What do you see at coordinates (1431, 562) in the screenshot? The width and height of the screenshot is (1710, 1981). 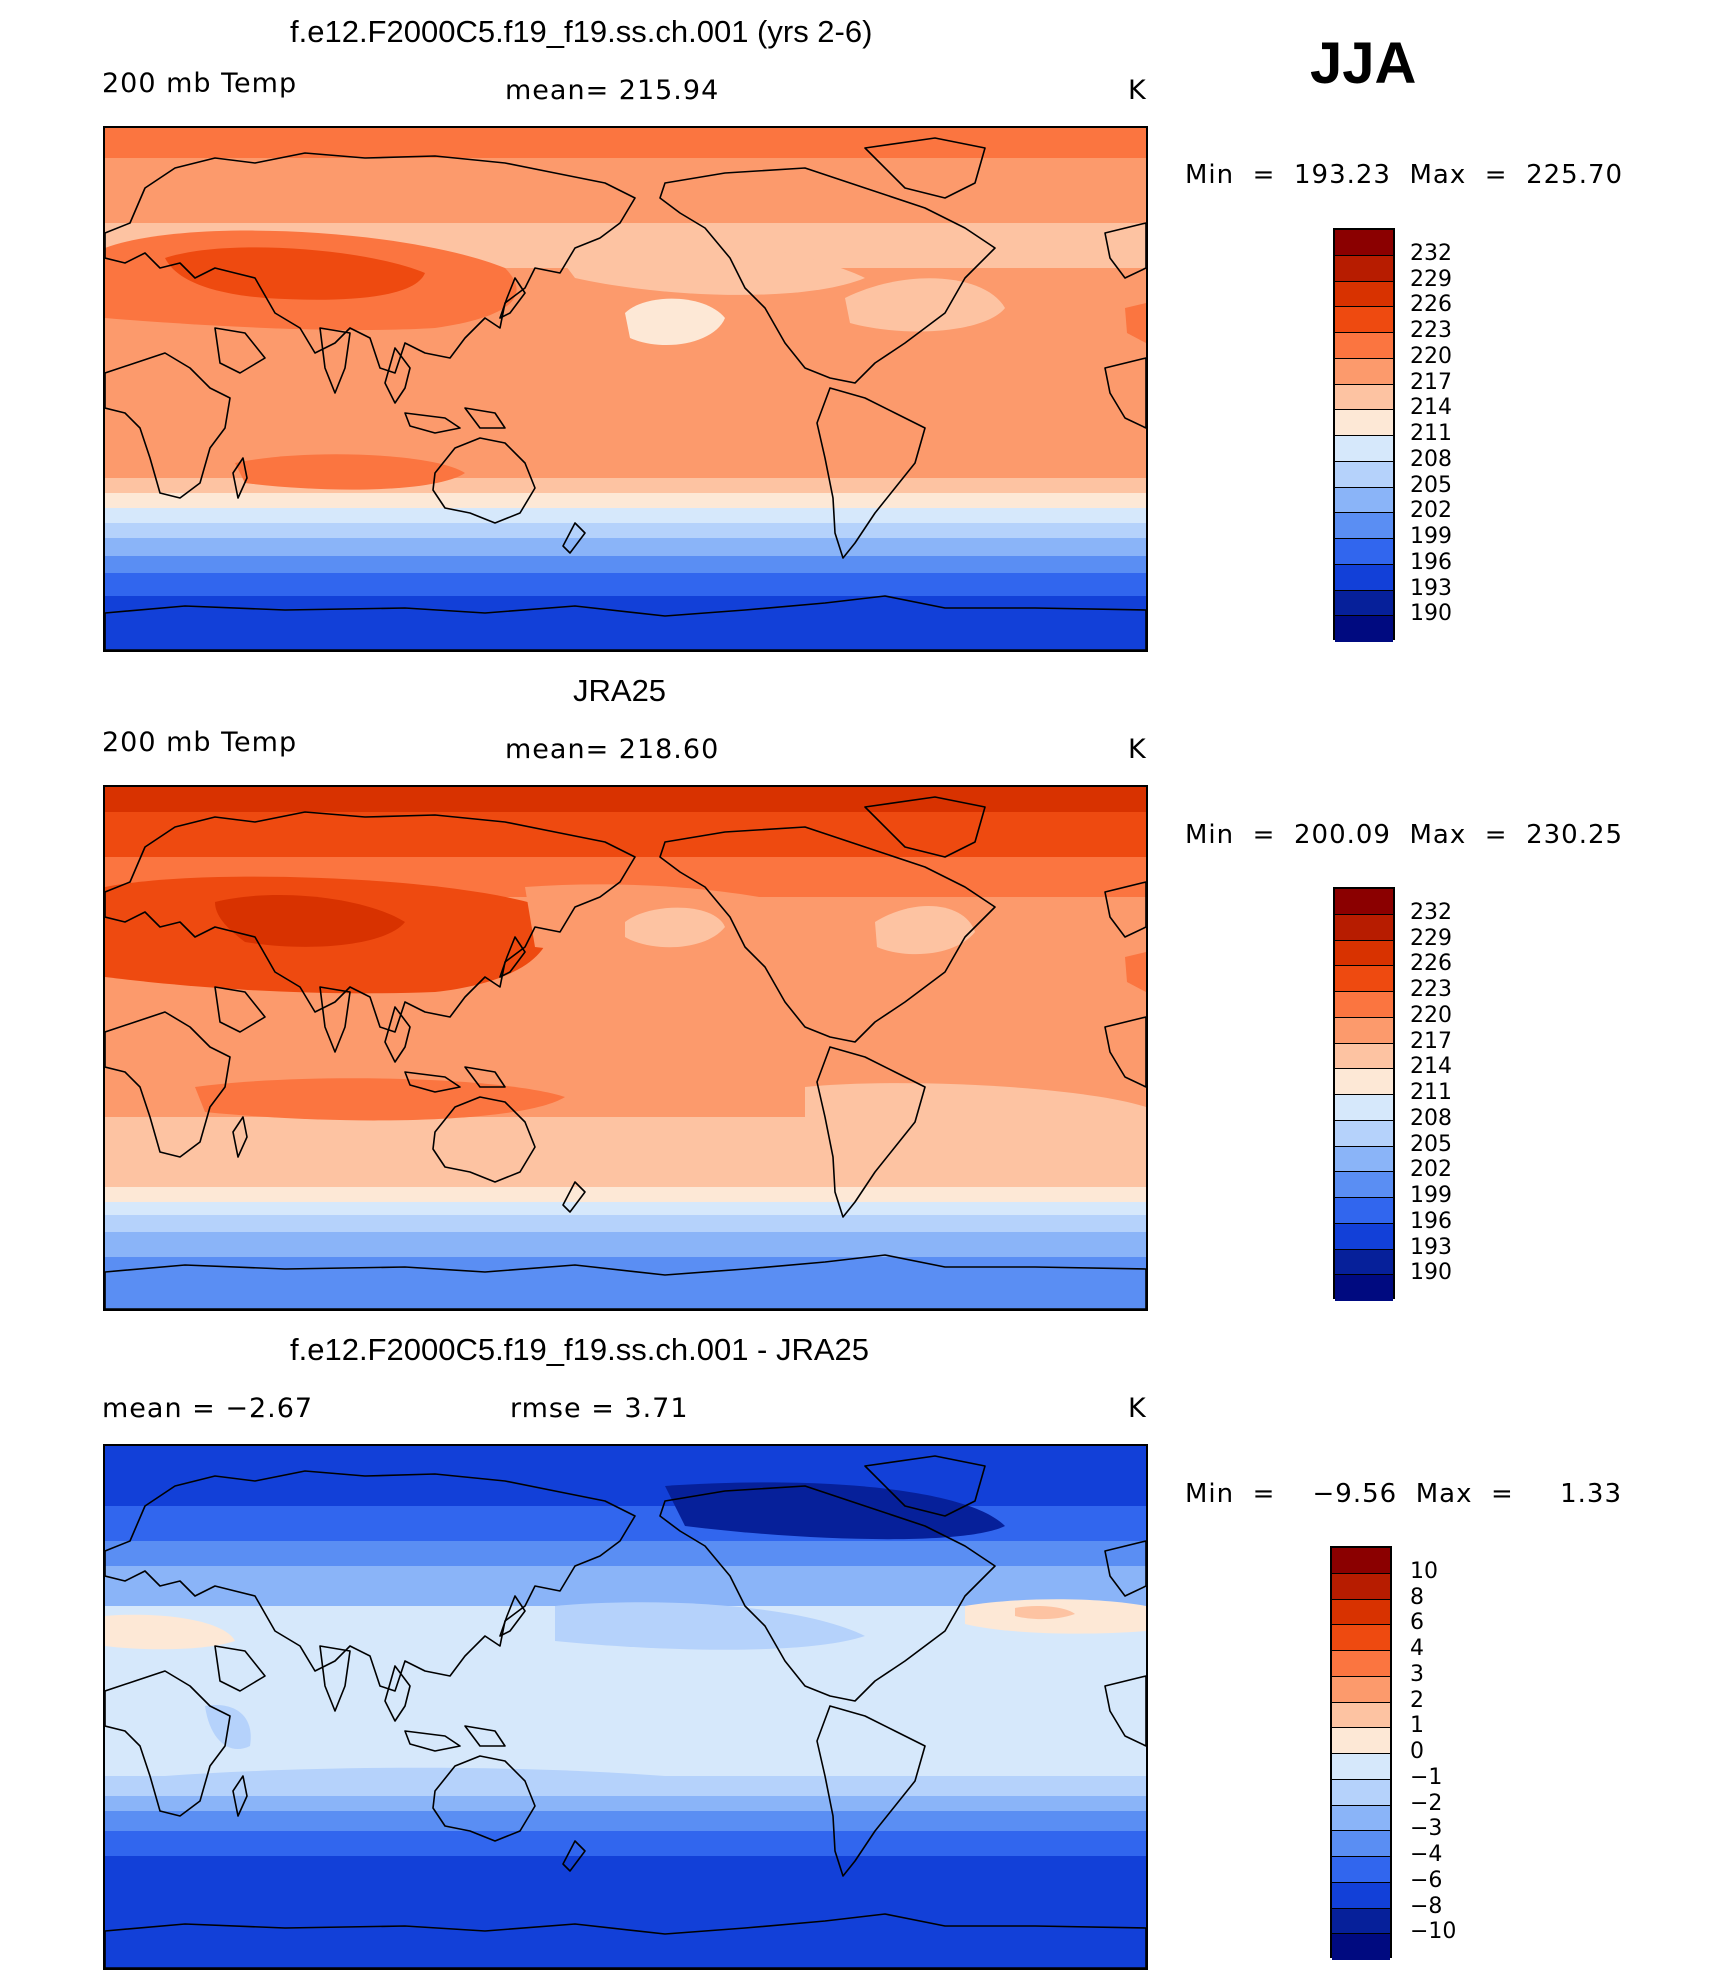 I see `colorbar-tick-label: 196` at bounding box center [1431, 562].